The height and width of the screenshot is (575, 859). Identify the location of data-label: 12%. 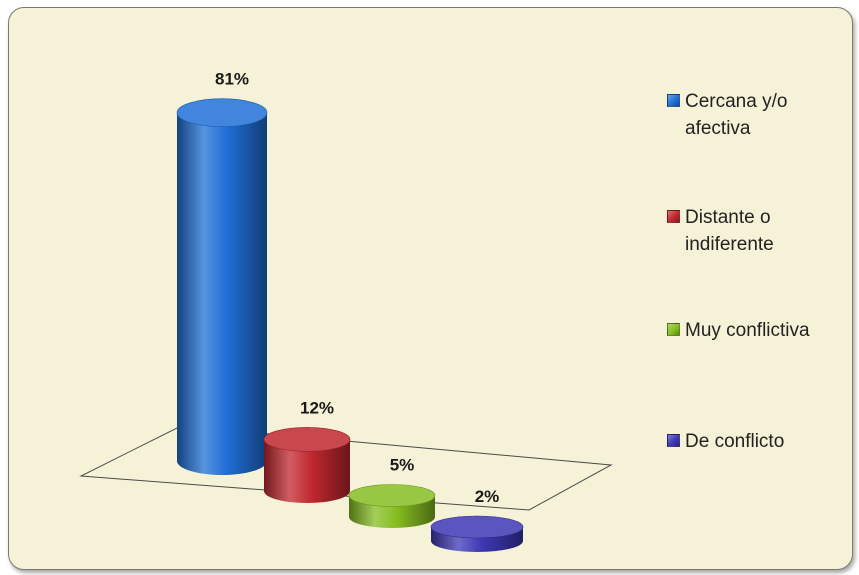
(317, 407).